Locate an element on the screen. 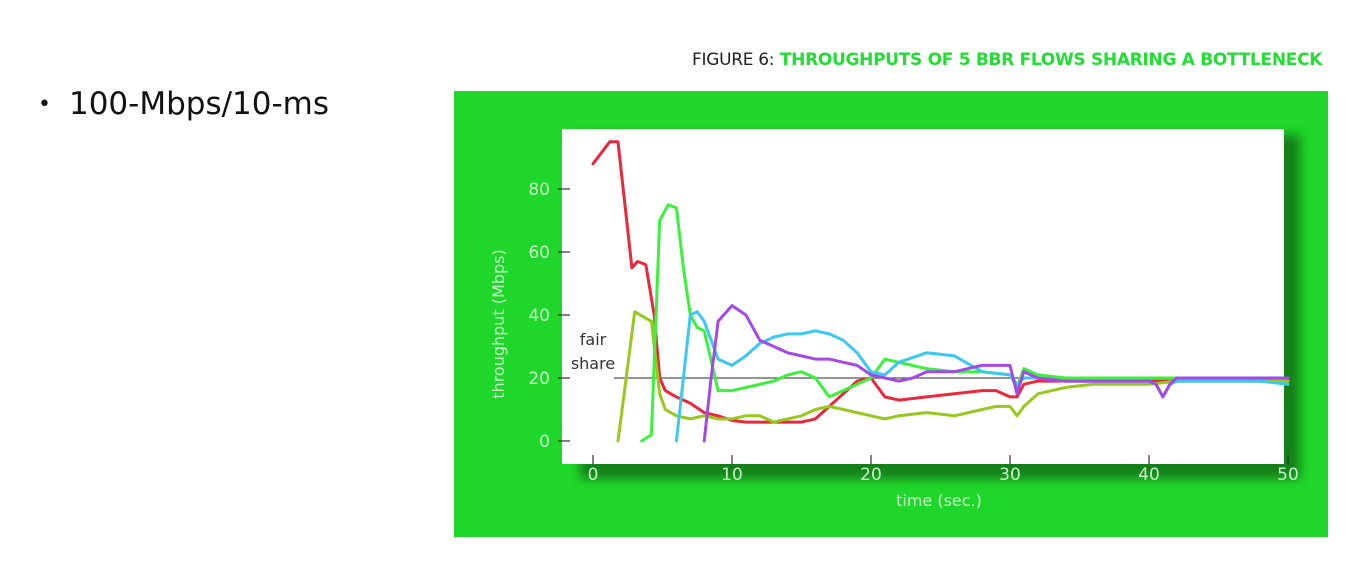 Image resolution: width=1356 pixels, height=568 pixels. fair-share-label-line2: share is located at coordinates (593, 363).